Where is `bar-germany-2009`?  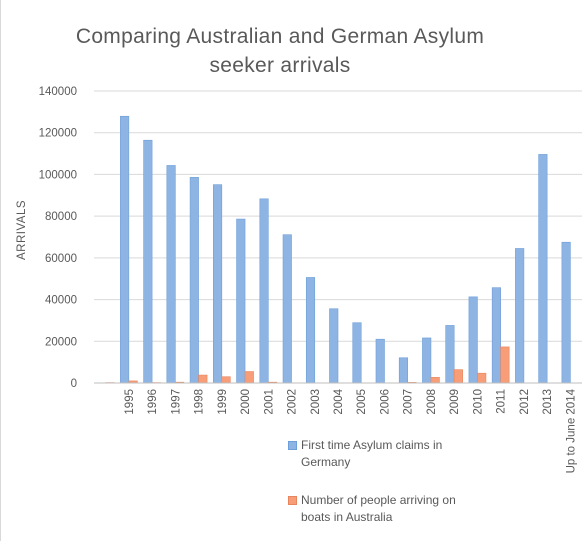 bar-germany-2009 is located at coordinates (450, 354).